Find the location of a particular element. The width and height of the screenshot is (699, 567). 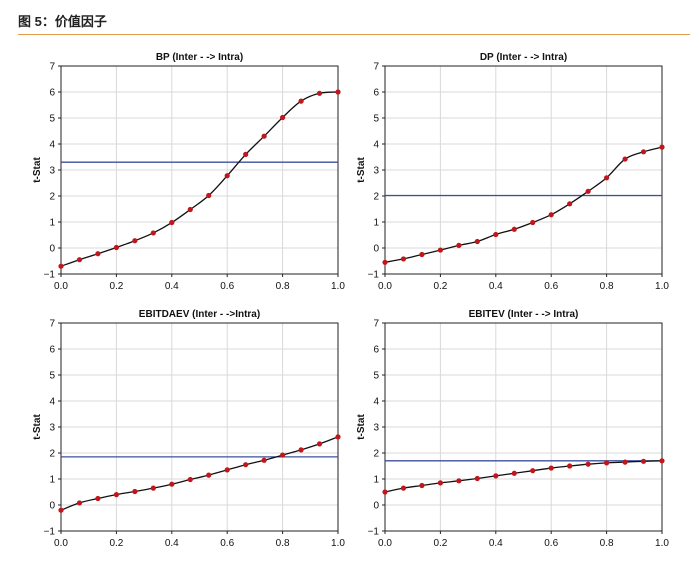

chart-title: BP (Inter - -> Intra) is located at coordinates (199, 57).